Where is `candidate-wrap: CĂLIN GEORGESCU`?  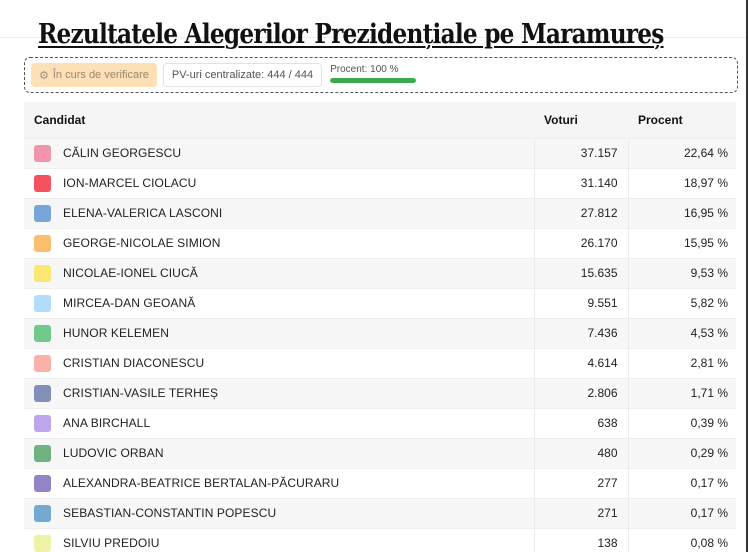
candidate-wrap: CĂLIN GEORGESCU is located at coordinates (279, 153).